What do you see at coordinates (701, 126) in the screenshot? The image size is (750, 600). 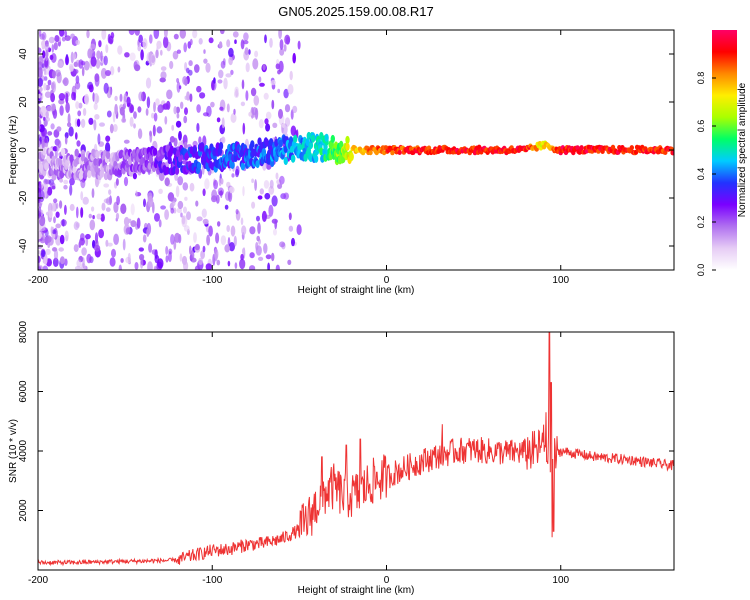 I see `colorbar-tick-label: 0.6` at bounding box center [701, 126].